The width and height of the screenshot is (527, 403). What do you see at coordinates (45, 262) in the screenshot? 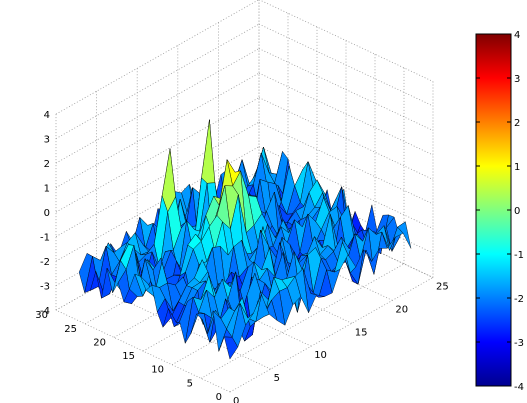
I see `z-tick-label: -2` at bounding box center [45, 262].